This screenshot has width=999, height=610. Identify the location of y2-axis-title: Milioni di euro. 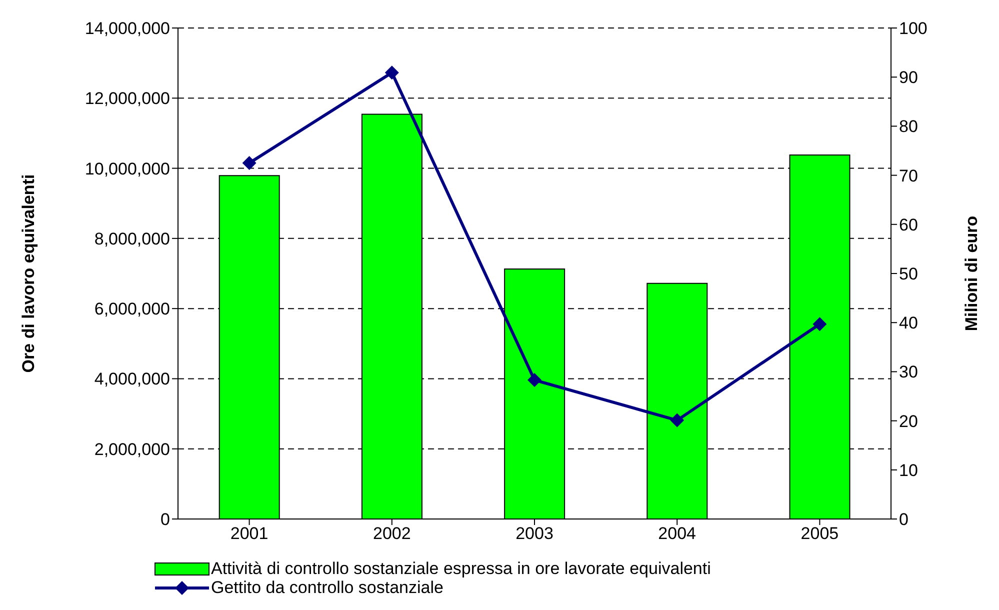
(972, 274).